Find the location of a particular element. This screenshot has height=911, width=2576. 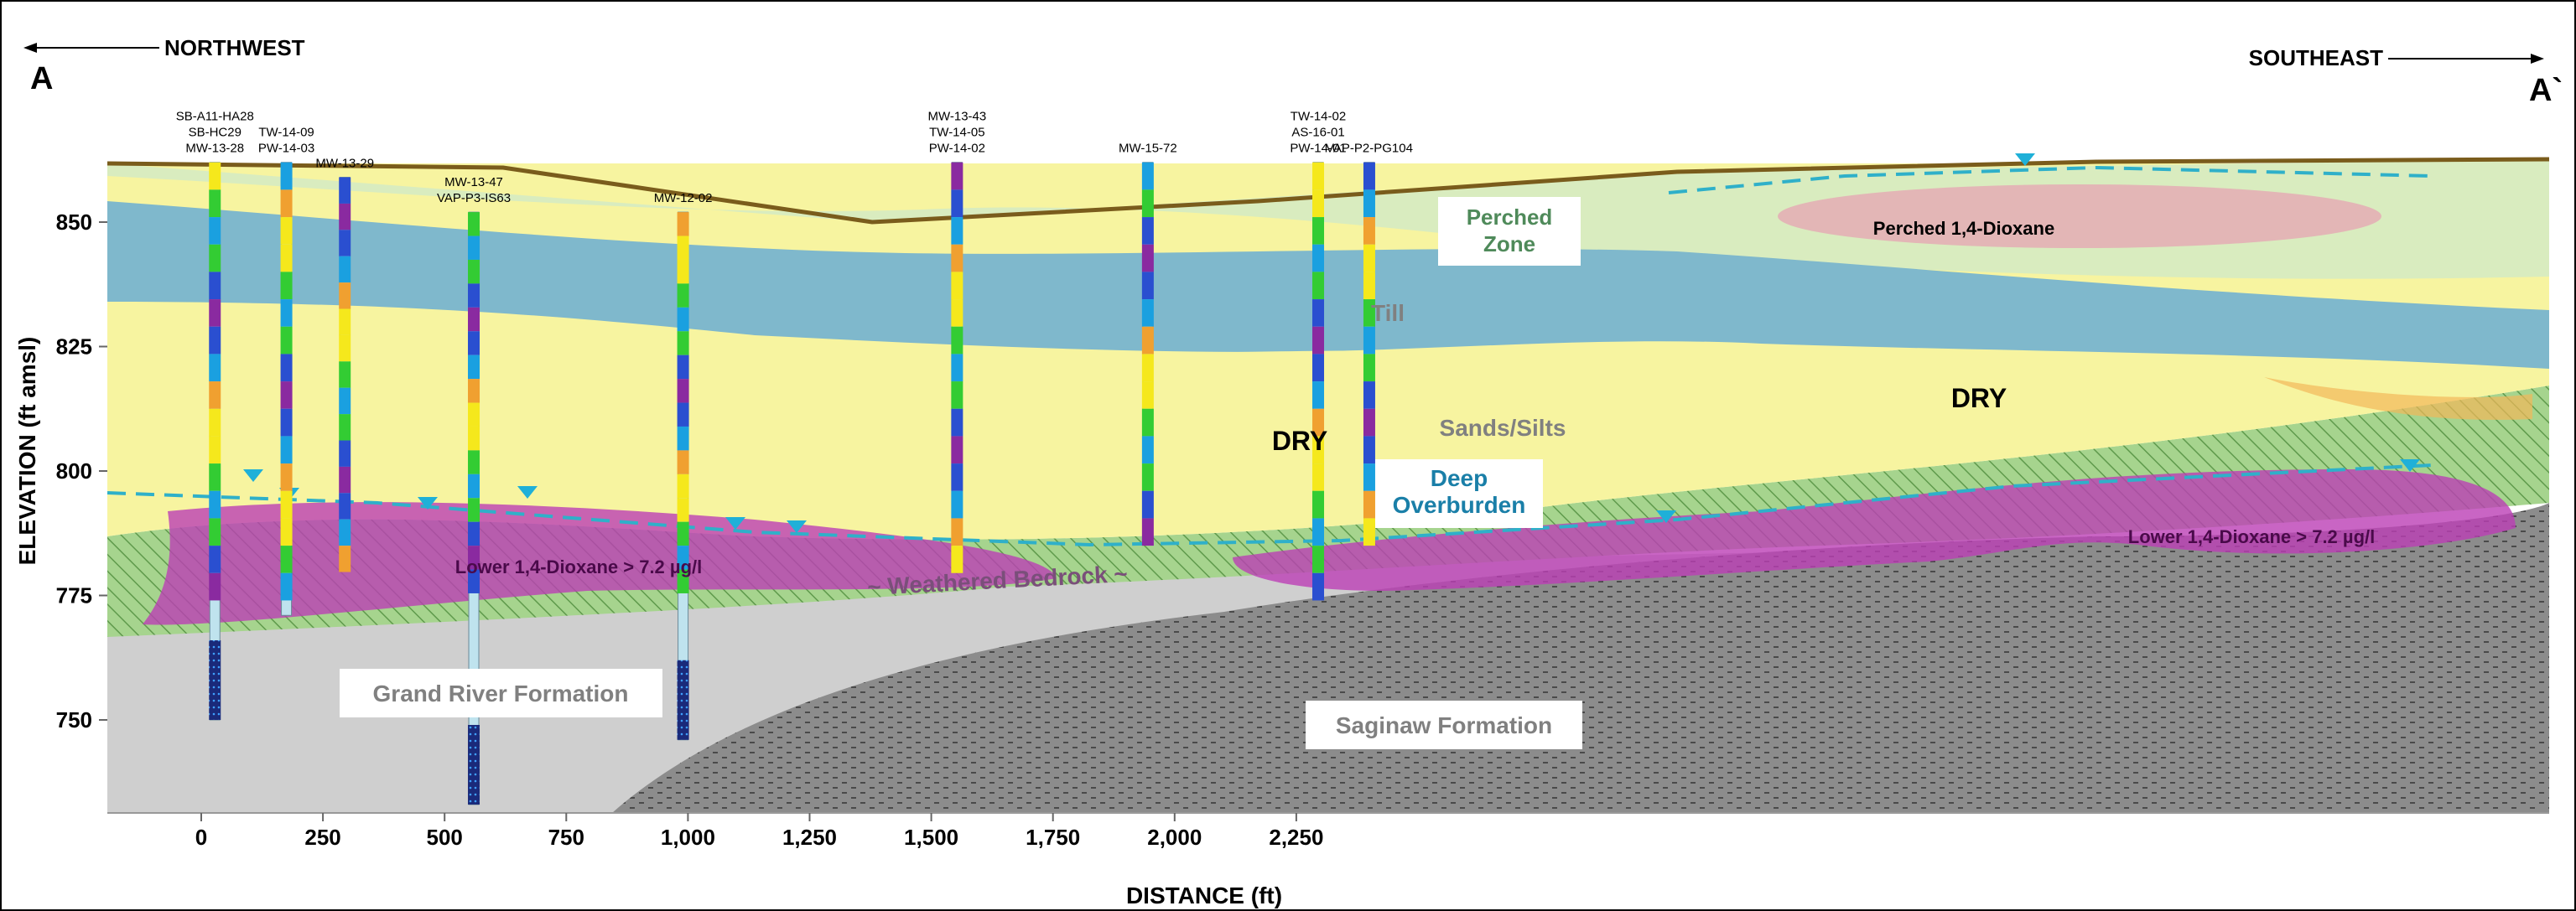

x-tick-label: 500 is located at coordinates (445, 838).